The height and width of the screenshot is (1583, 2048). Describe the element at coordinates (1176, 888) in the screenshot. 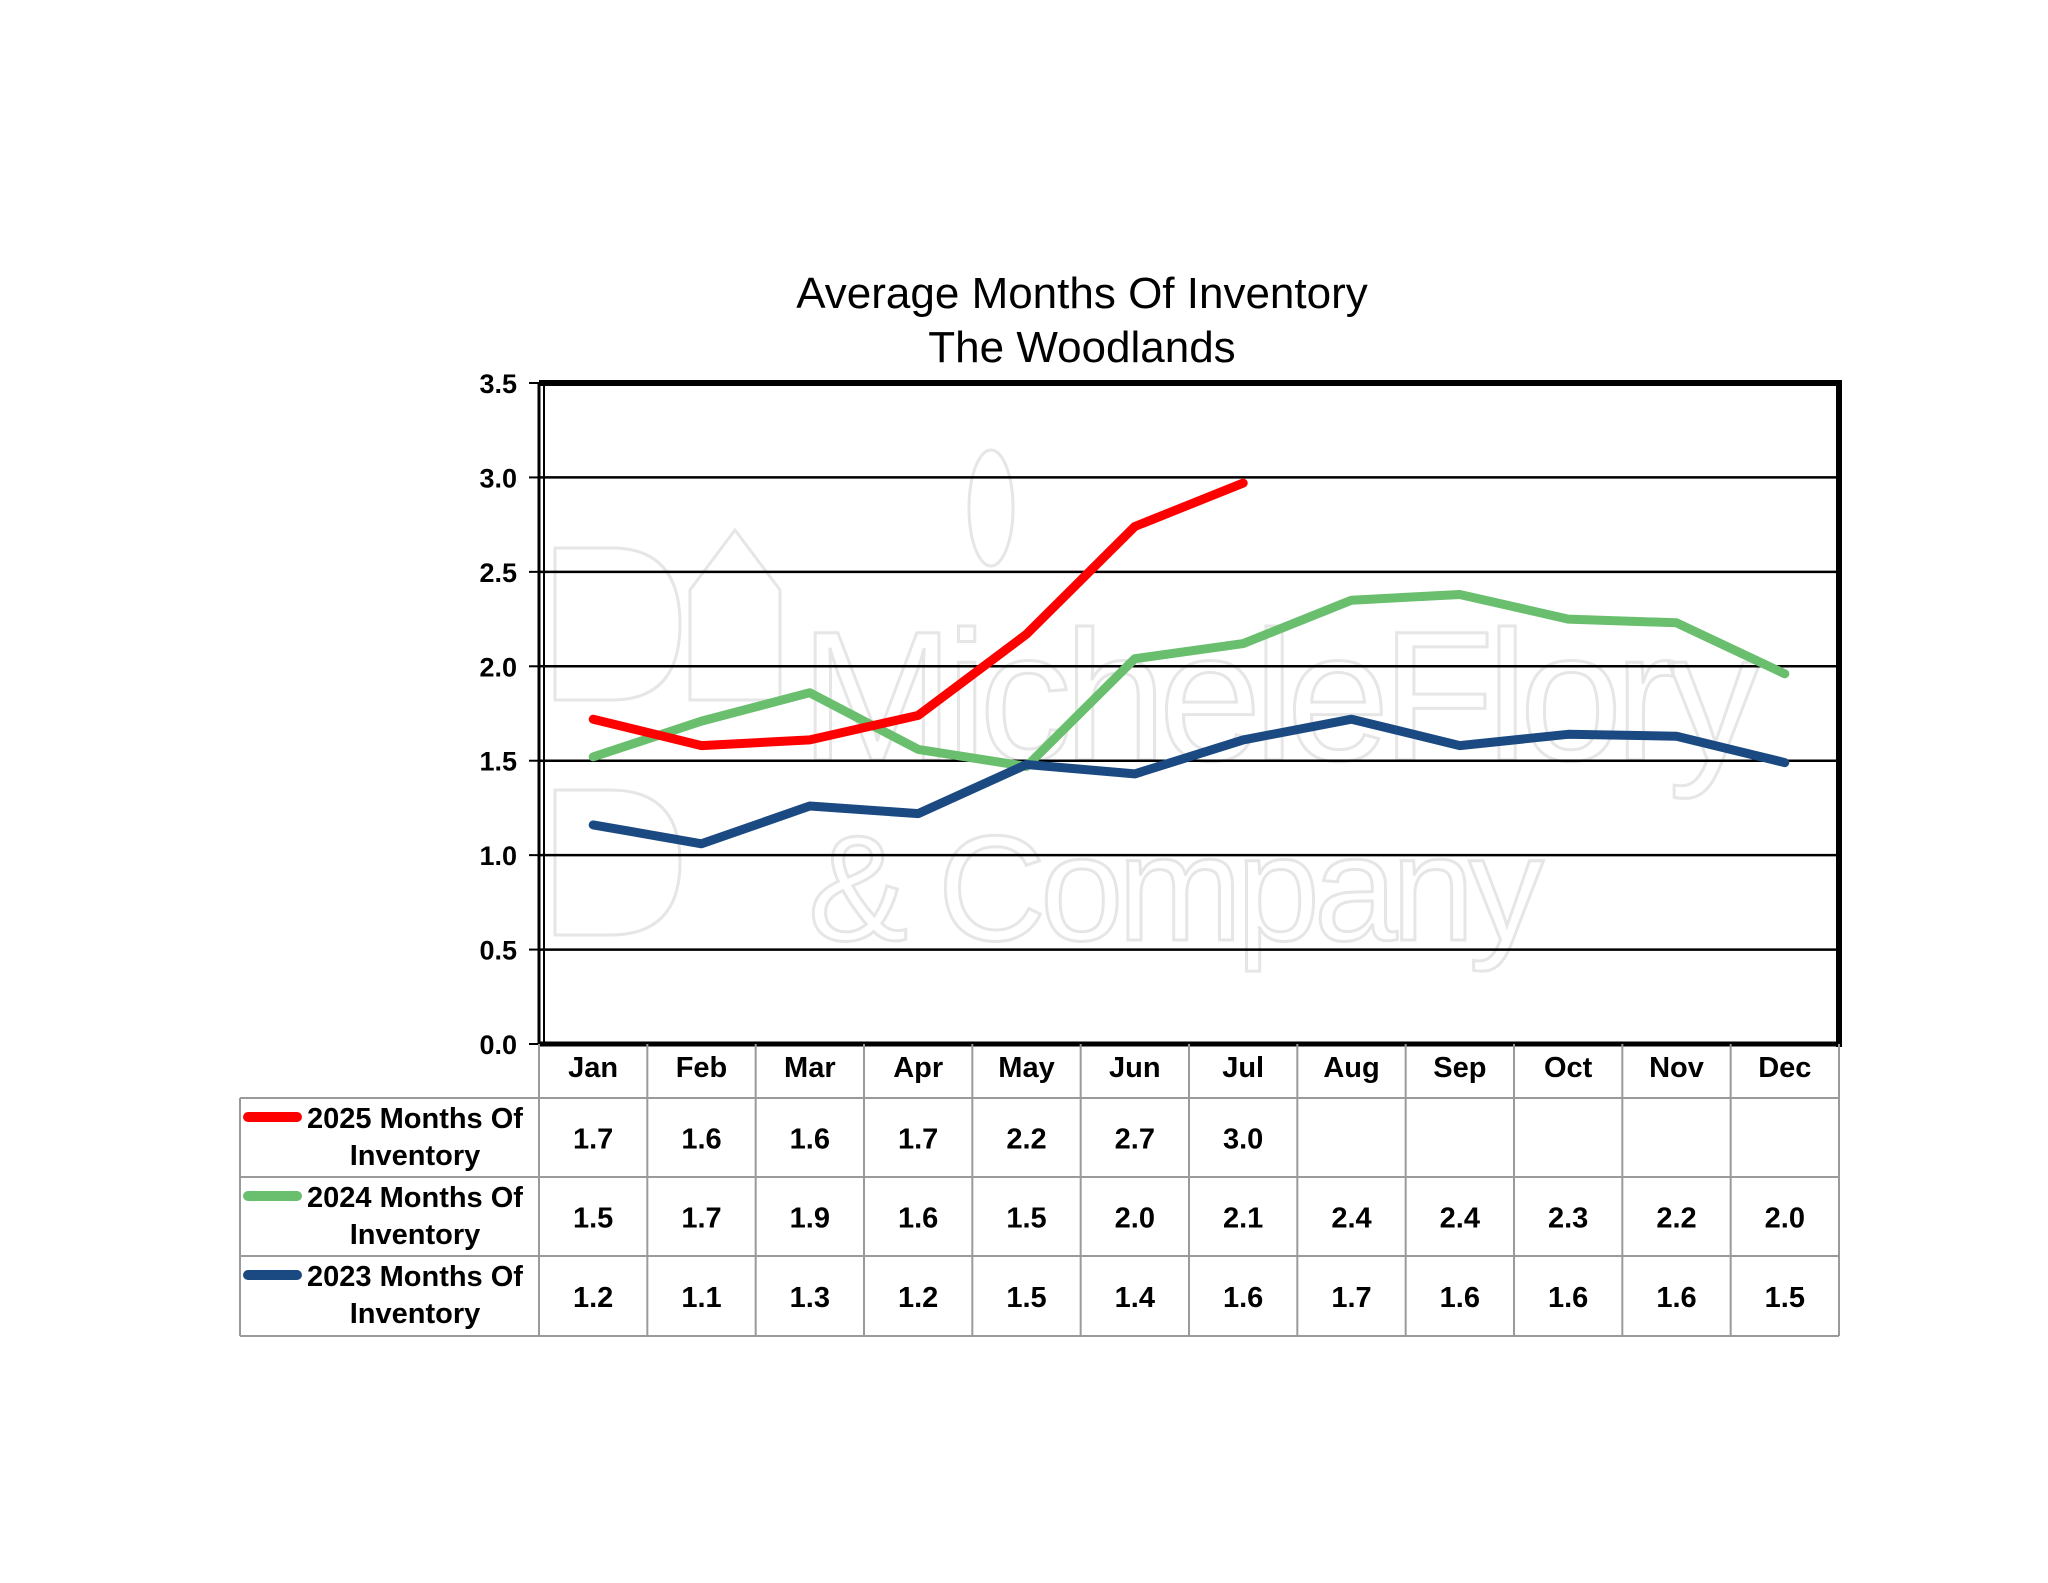

I see `watermark-line2: & Company` at that location.